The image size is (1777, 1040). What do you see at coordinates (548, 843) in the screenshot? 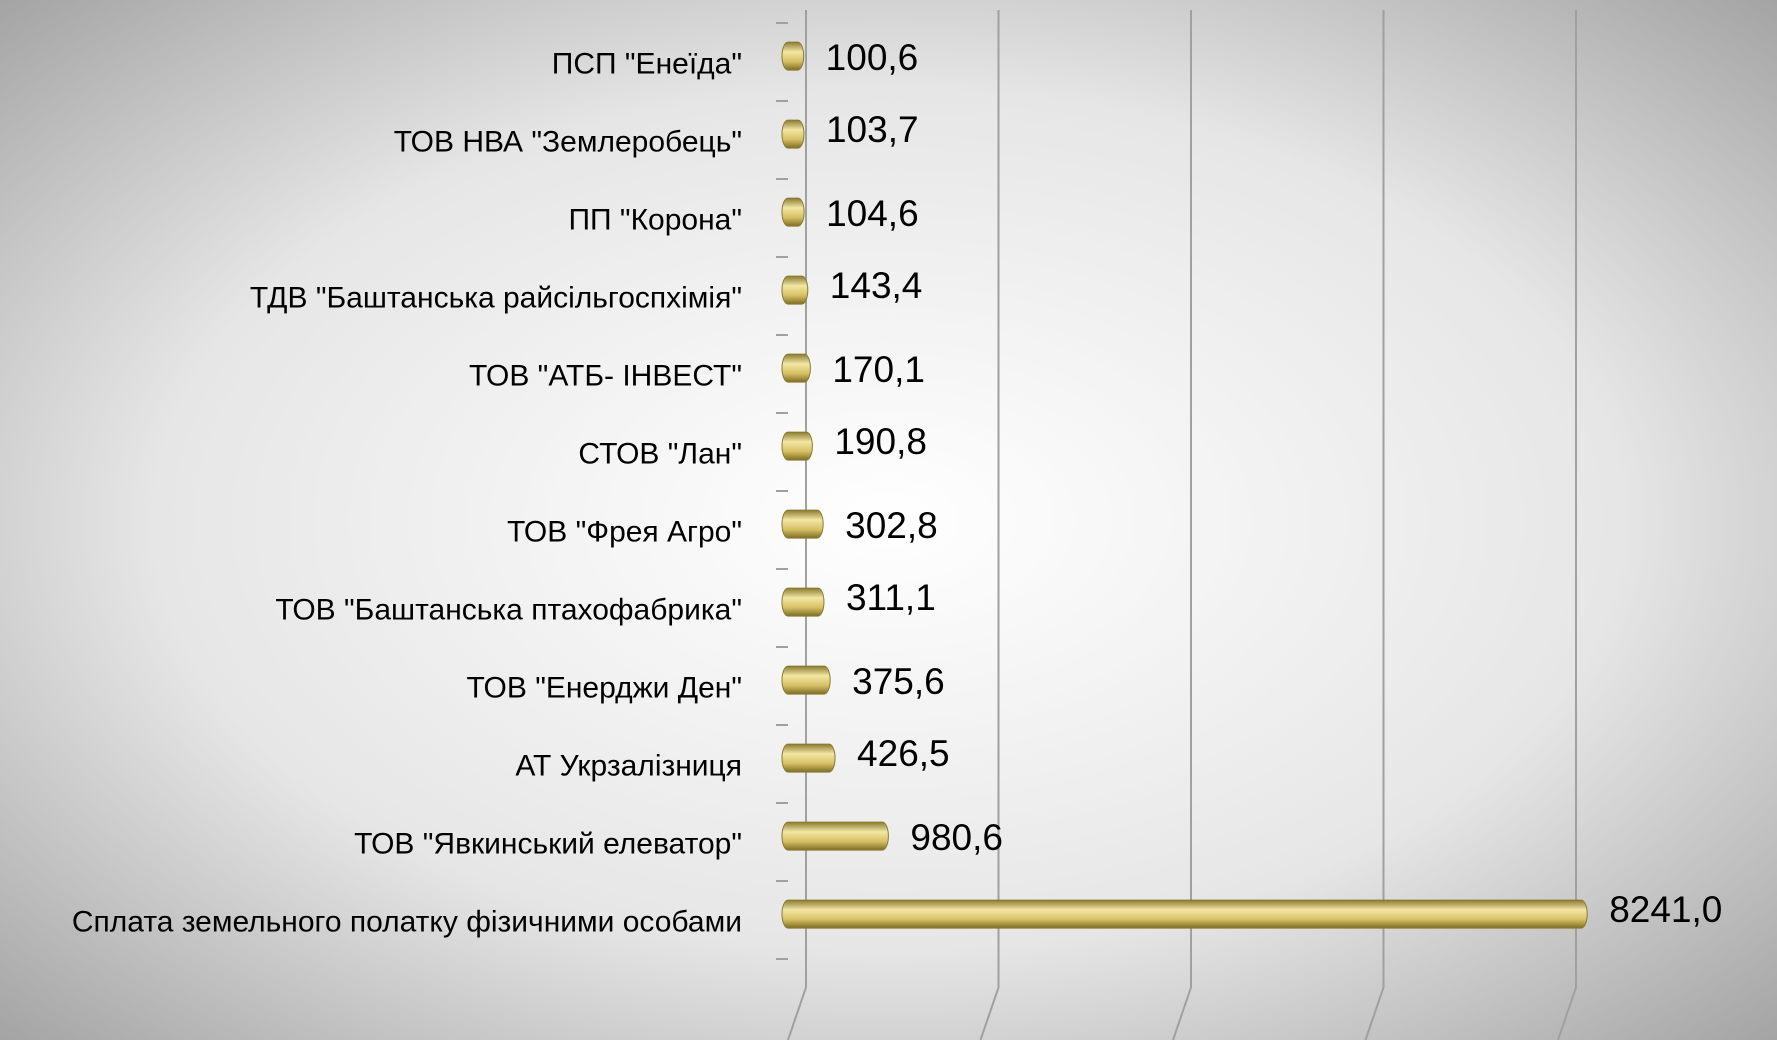
I see `y-tick-label: ТОВ "Явкинський елеватор"` at bounding box center [548, 843].